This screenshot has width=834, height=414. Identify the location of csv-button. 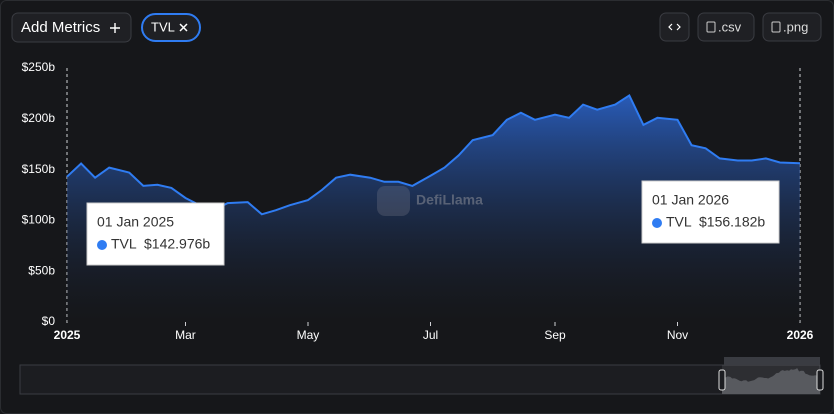
(726, 27).